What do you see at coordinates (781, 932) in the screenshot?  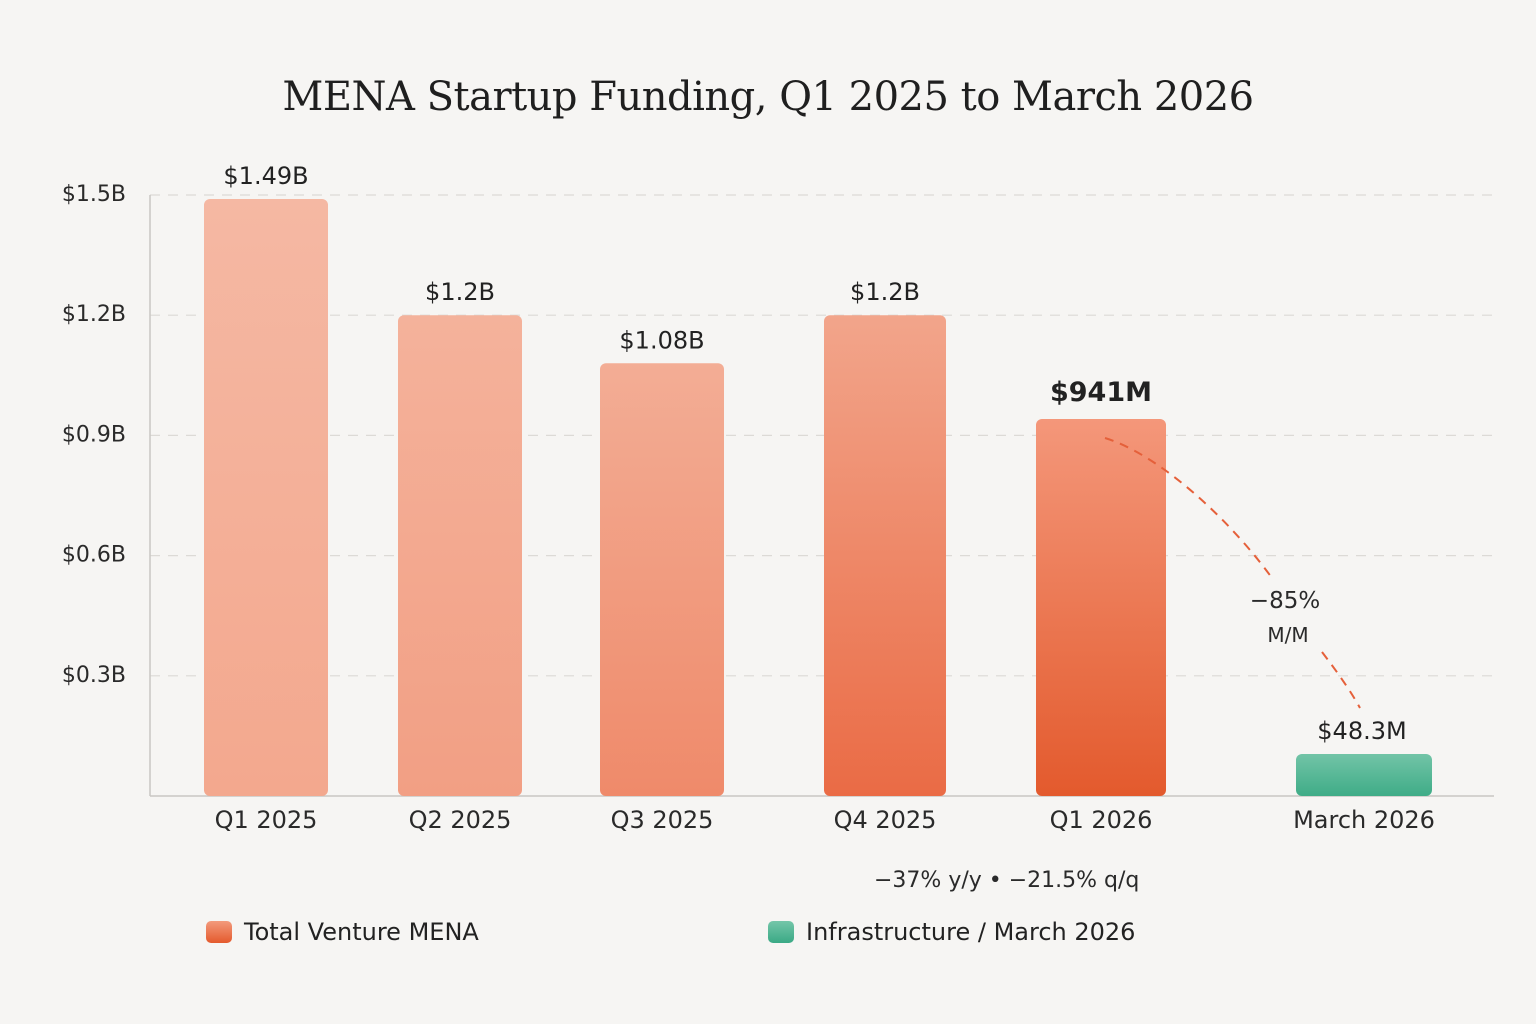 I see `legend-swatch-green` at bounding box center [781, 932].